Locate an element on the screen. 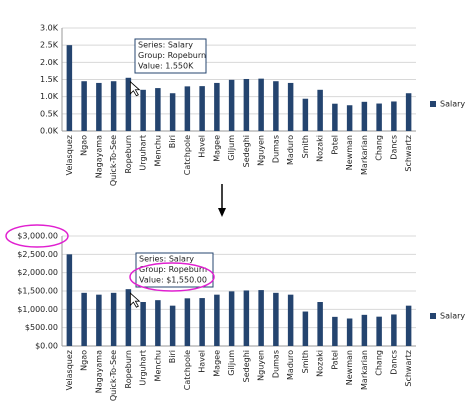 The image size is (474, 408). tooltip-line: Group: Ropeburn is located at coordinates (172, 55).